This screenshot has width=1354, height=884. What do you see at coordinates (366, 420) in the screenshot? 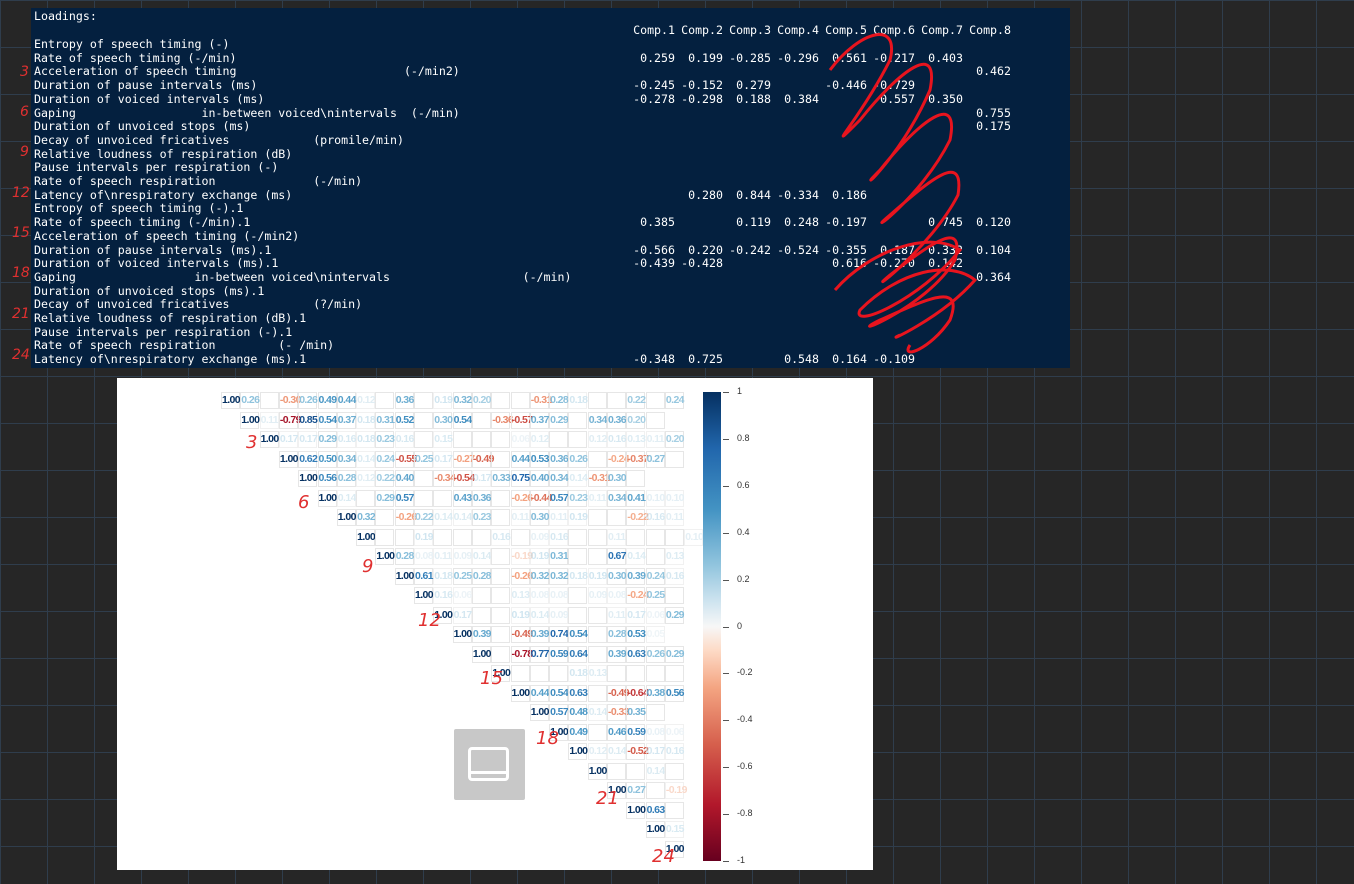
I see `correlation-cell: 0.18` at bounding box center [366, 420].